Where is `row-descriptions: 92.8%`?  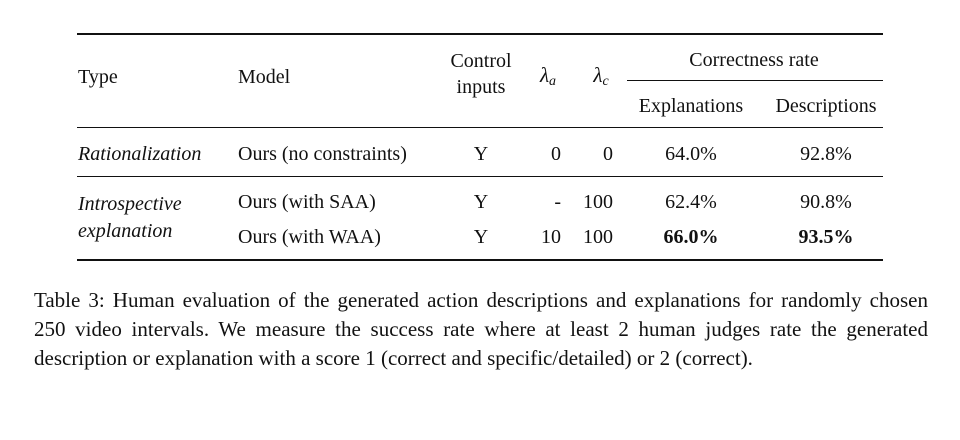
row-descriptions: 92.8% is located at coordinates (826, 154).